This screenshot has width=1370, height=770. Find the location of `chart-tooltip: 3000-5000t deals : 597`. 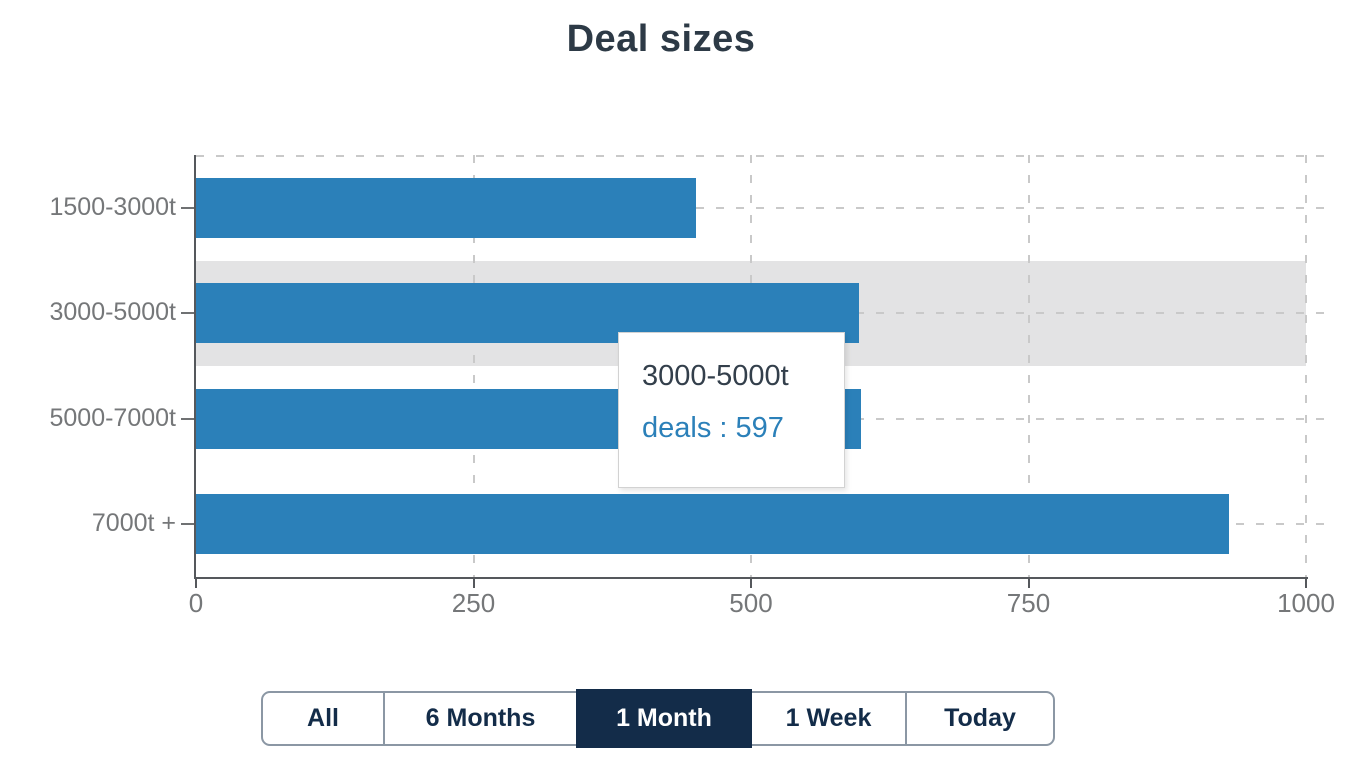

chart-tooltip: 3000-5000t deals : 597 is located at coordinates (731, 410).